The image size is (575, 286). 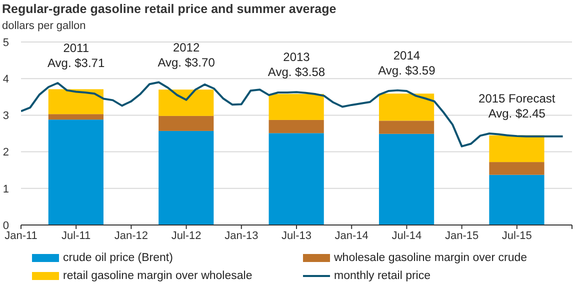 I want to click on x-tick-label: Jan-13, so click(x=241, y=236).